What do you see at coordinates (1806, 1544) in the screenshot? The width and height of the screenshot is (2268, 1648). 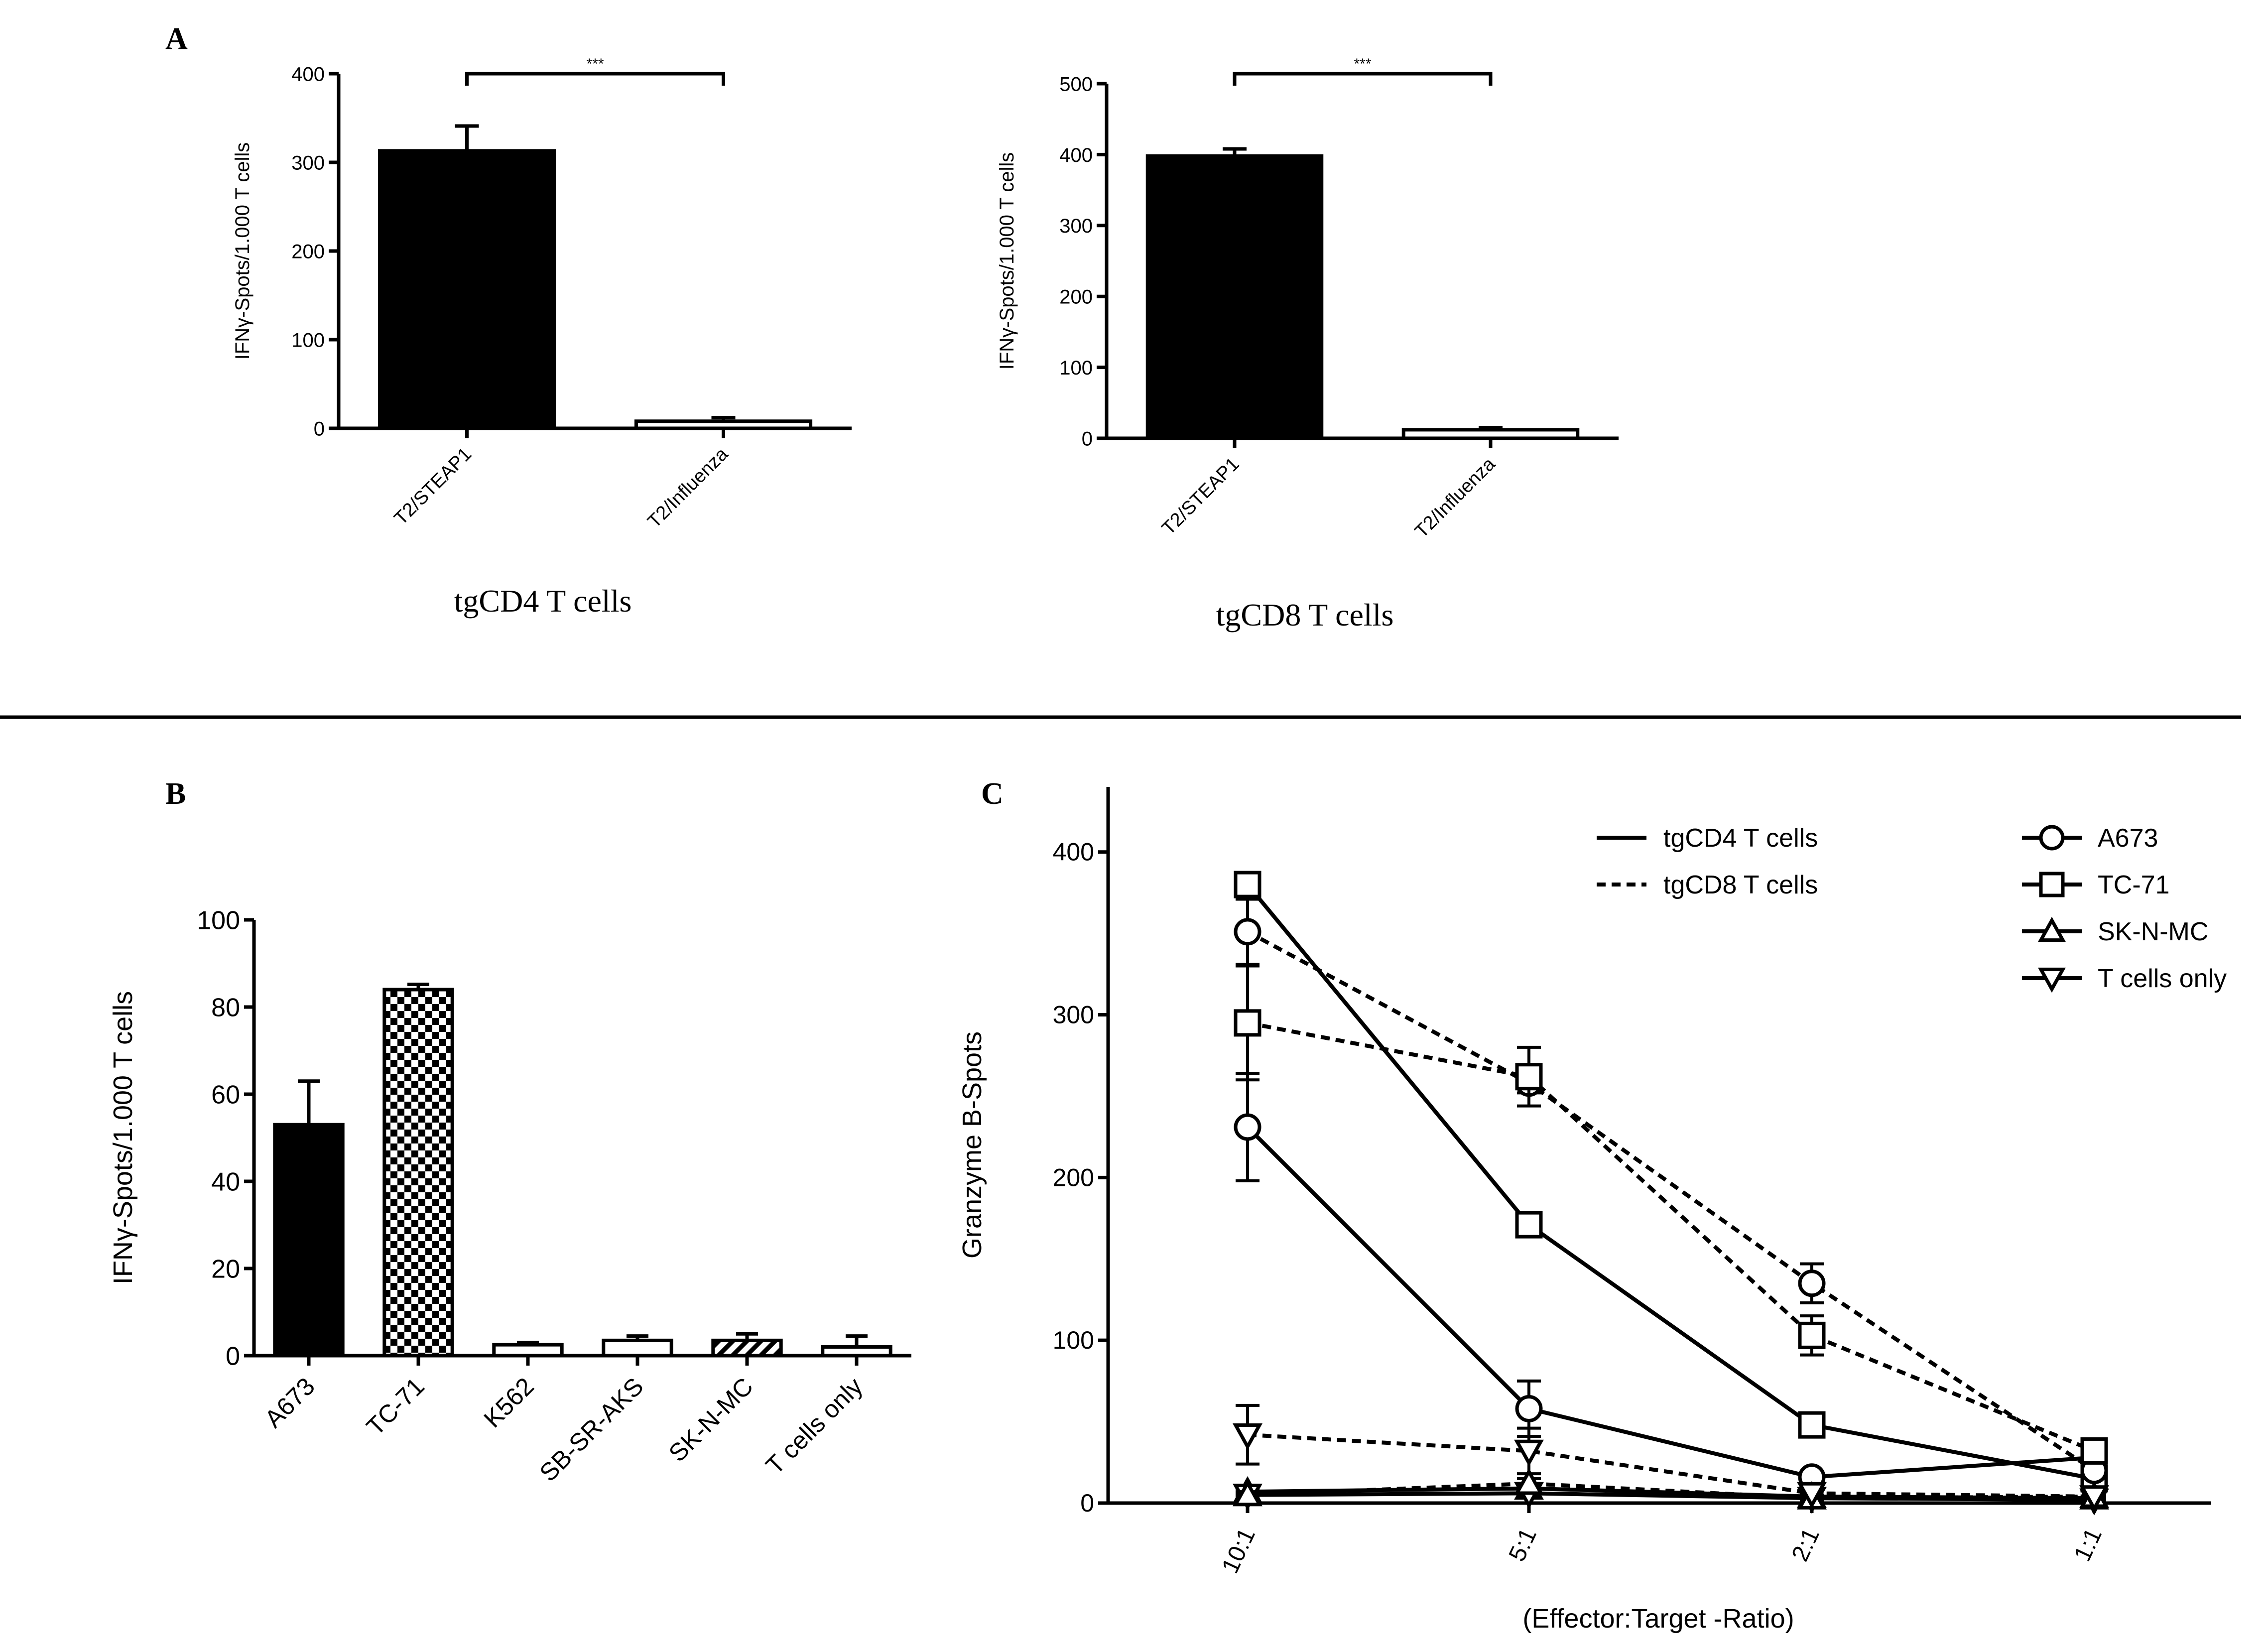 I see `x-category-label: 2:1` at bounding box center [1806, 1544].